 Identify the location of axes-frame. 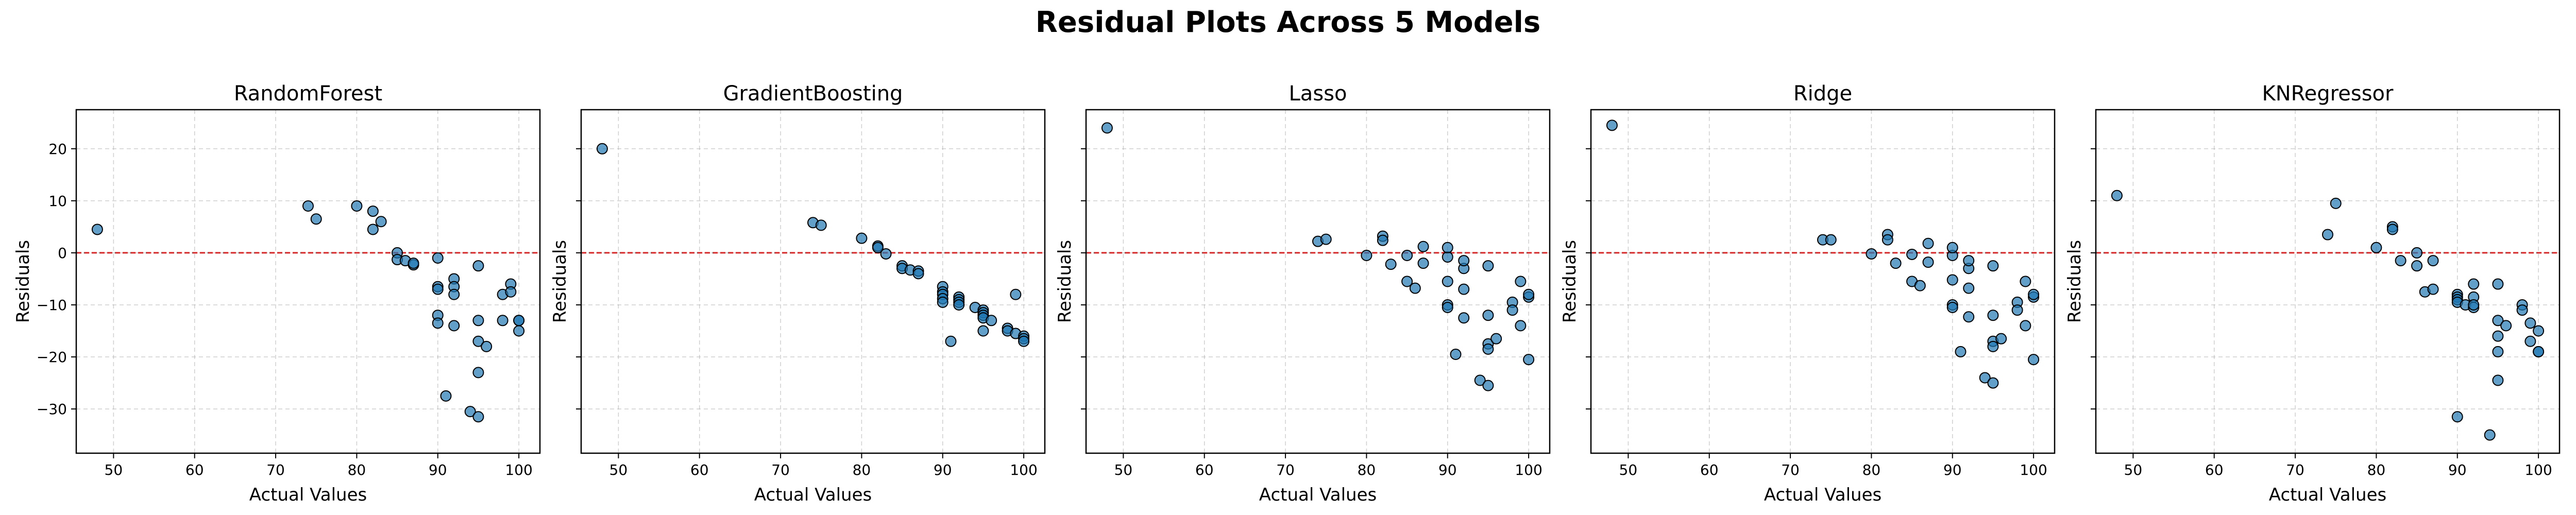
(308, 281).